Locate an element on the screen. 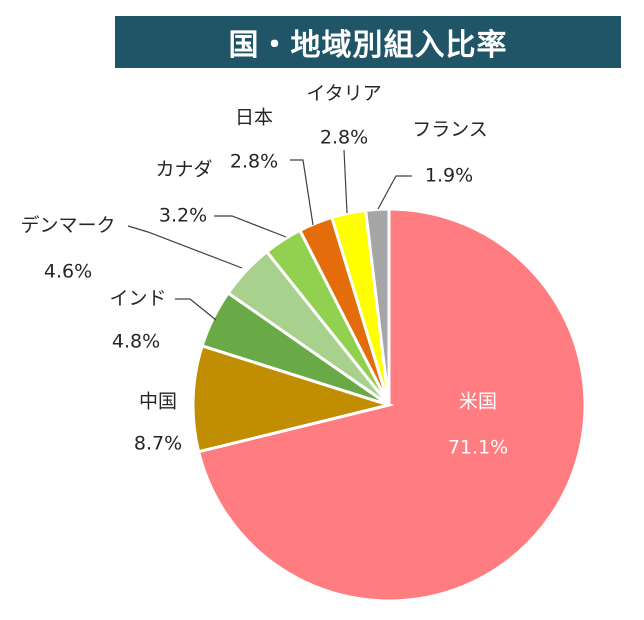 The height and width of the screenshot is (620, 644). slice-name-label-canada: カナダ is located at coordinates (183, 170).